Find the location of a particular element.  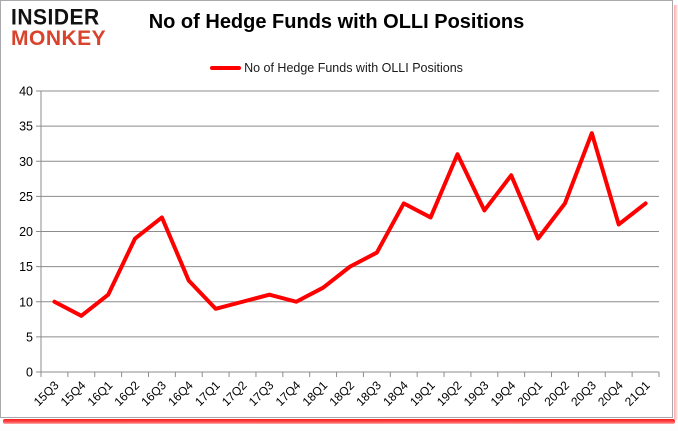

x-tick-label: 20Q2 is located at coordinates (556, 393).